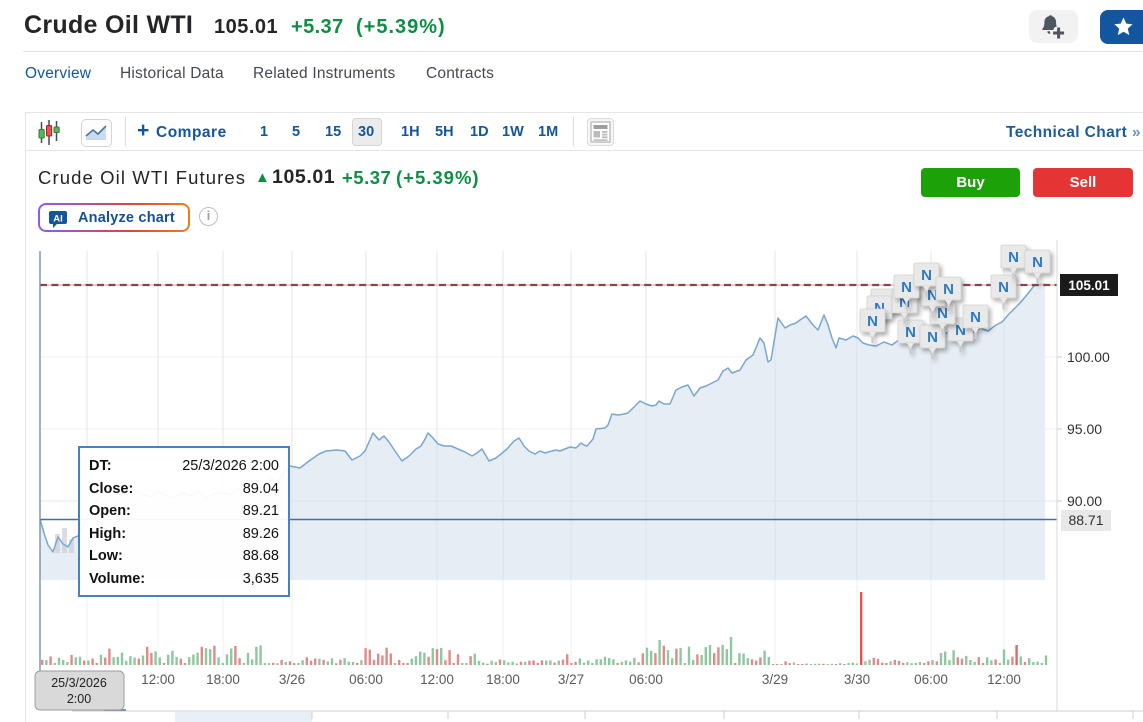 Image resolution: width=1143 pixels, height=722 pixels. Describe the element at coordinates (1088, 357) in the screenshot. I see `svg-text: 100.00` at that location.